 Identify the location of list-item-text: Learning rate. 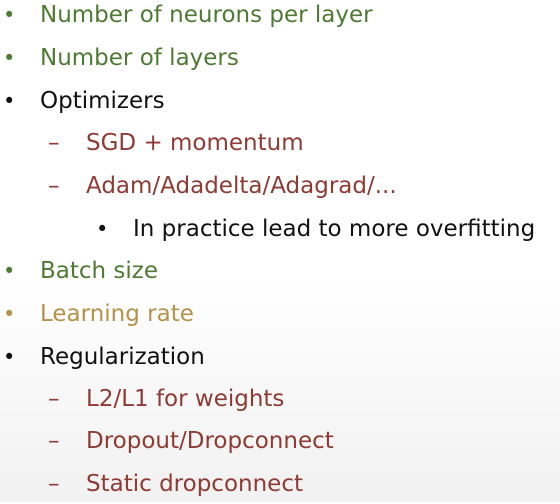
(117, 314).